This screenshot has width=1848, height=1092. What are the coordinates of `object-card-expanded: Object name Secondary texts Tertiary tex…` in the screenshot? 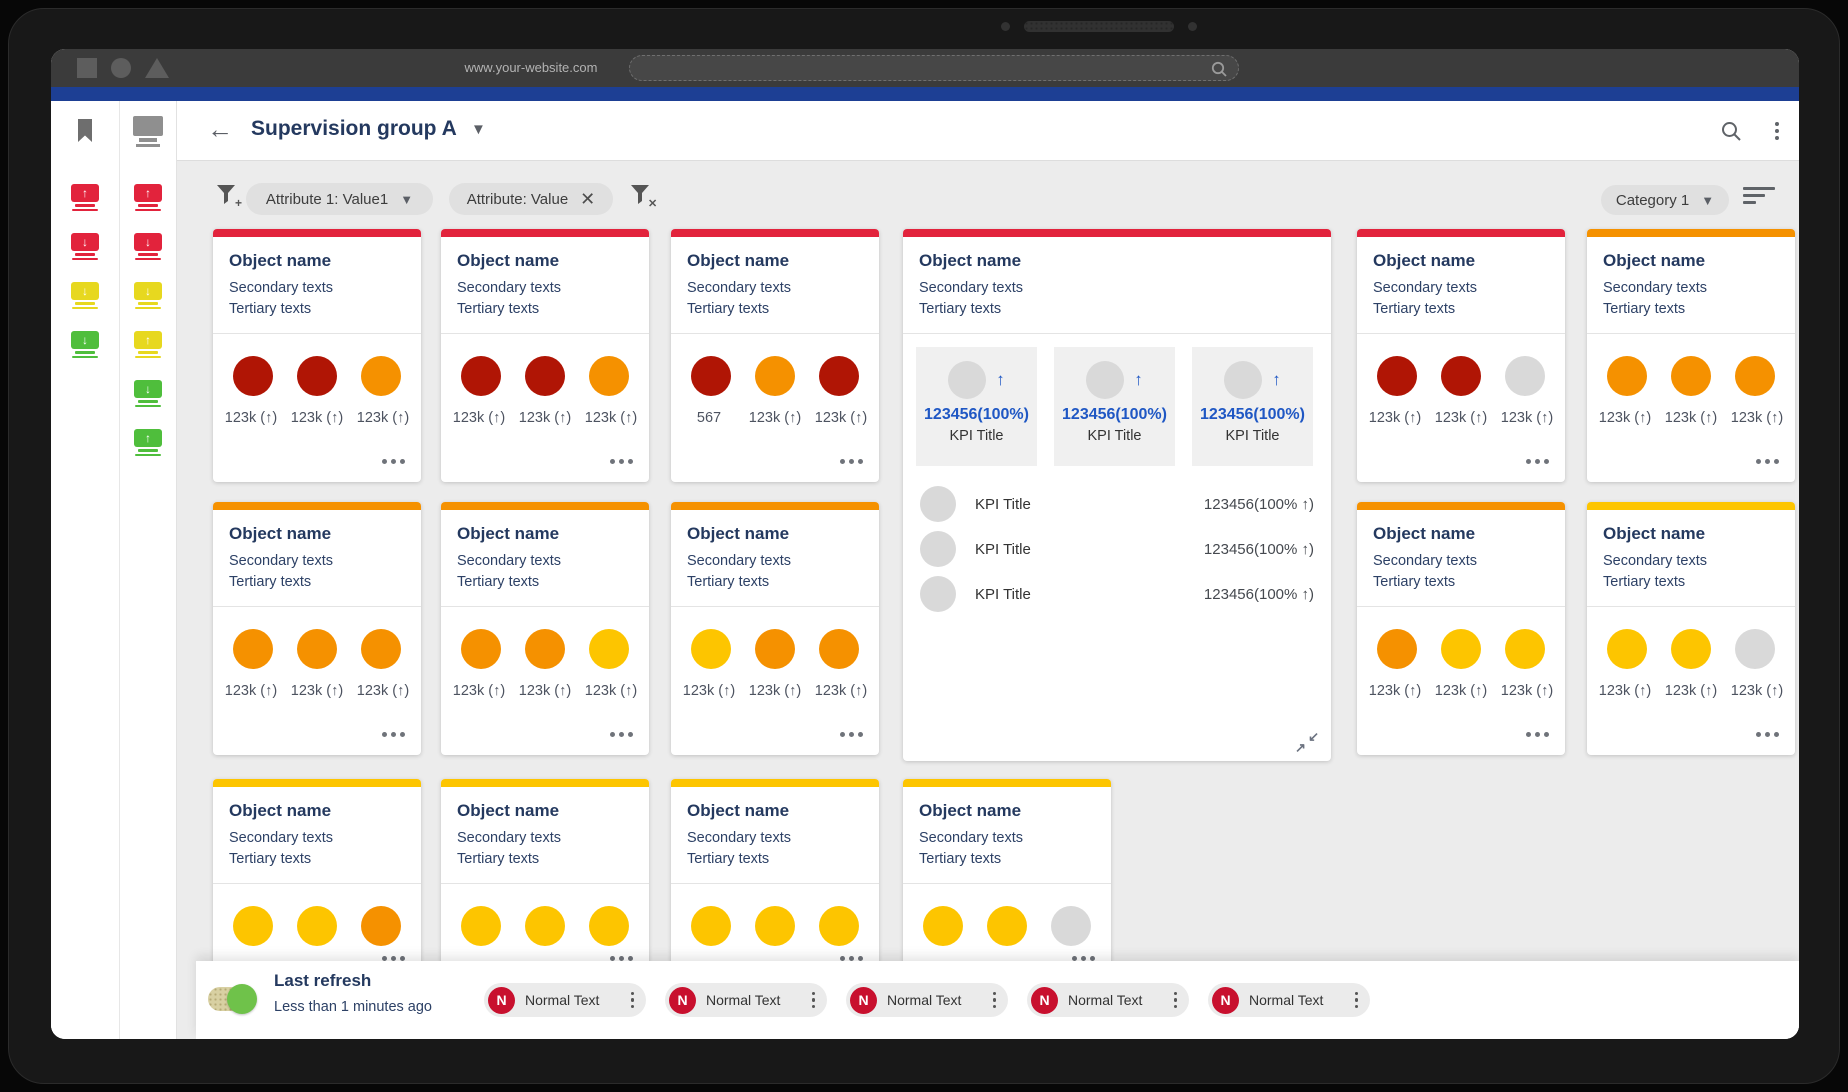 It's located at (1117, 495).